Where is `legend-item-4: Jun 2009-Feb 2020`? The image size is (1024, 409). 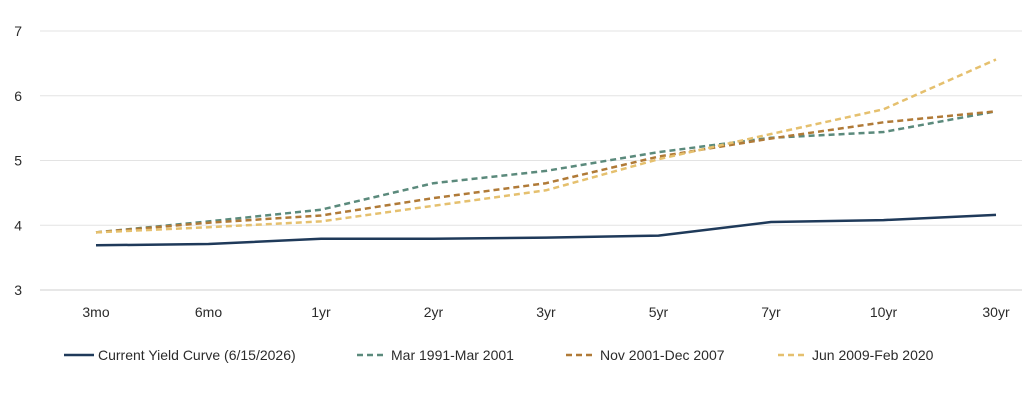 legend-item-4: Jun 2009-Feb 2020 is located at coordinates (856, 355).